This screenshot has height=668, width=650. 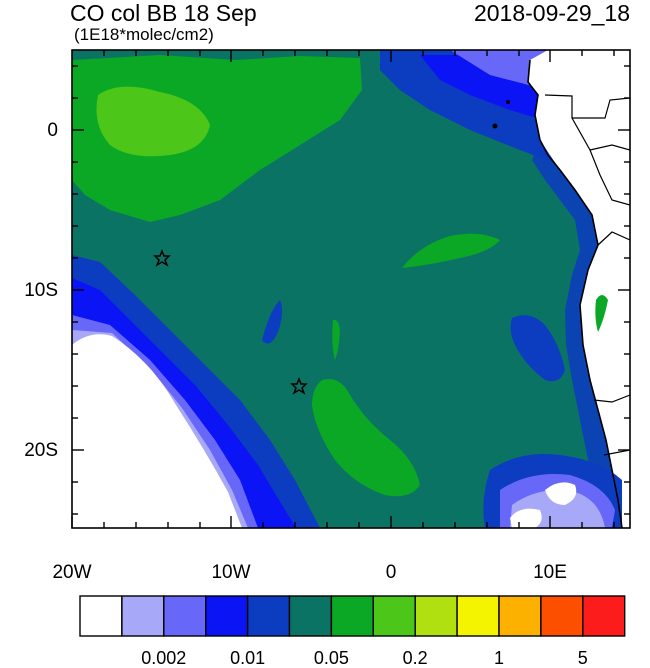 I want to click on colorbar-label: 0.05, so click(x=331, y=658).